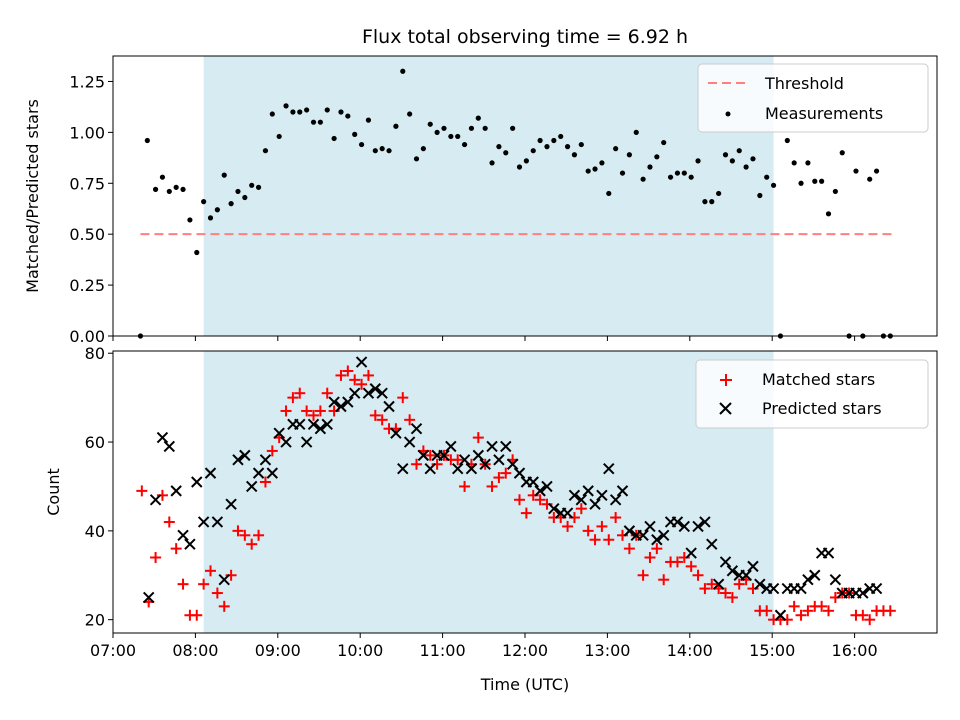 The image size is (960, 720). Describe the element at coordinates (484, 338) in the screenshot. I see `top-x-ticks` at that location.